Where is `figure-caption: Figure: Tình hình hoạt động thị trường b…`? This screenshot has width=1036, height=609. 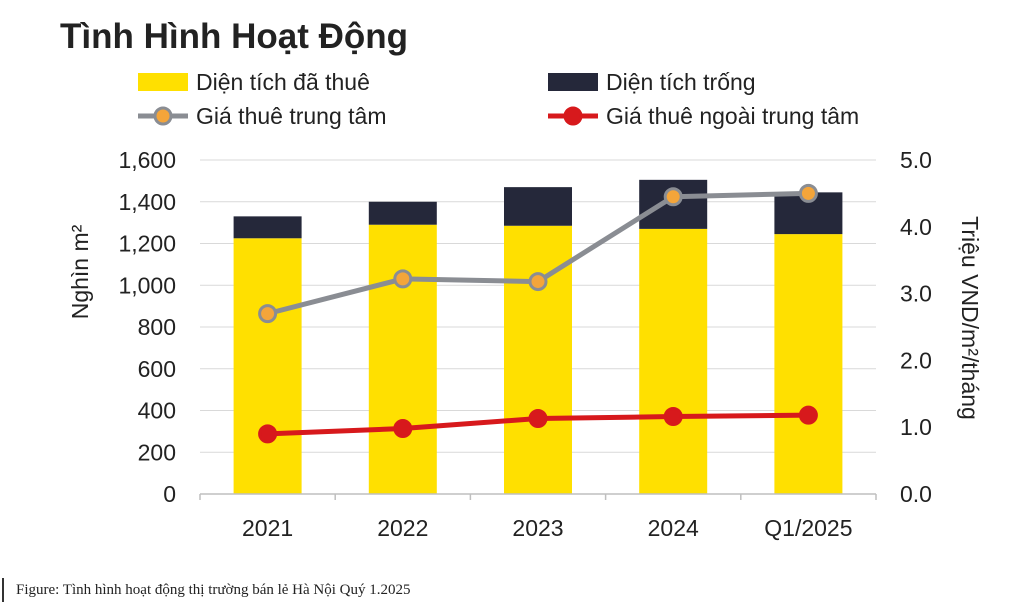 figure-caption: Figure: Tình hình hoạt động thị trường b… is located at coordinates (213, 589).